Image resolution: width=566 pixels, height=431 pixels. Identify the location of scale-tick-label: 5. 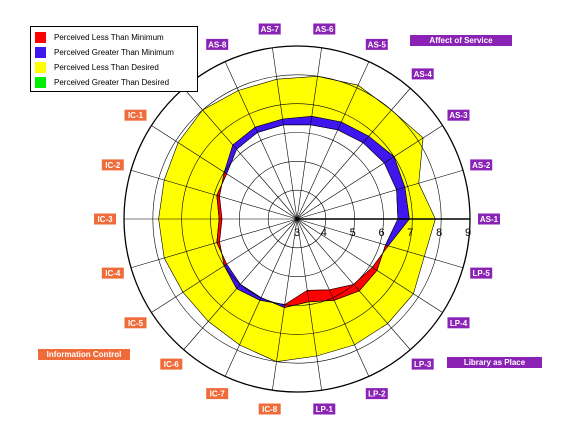
(353, 233).